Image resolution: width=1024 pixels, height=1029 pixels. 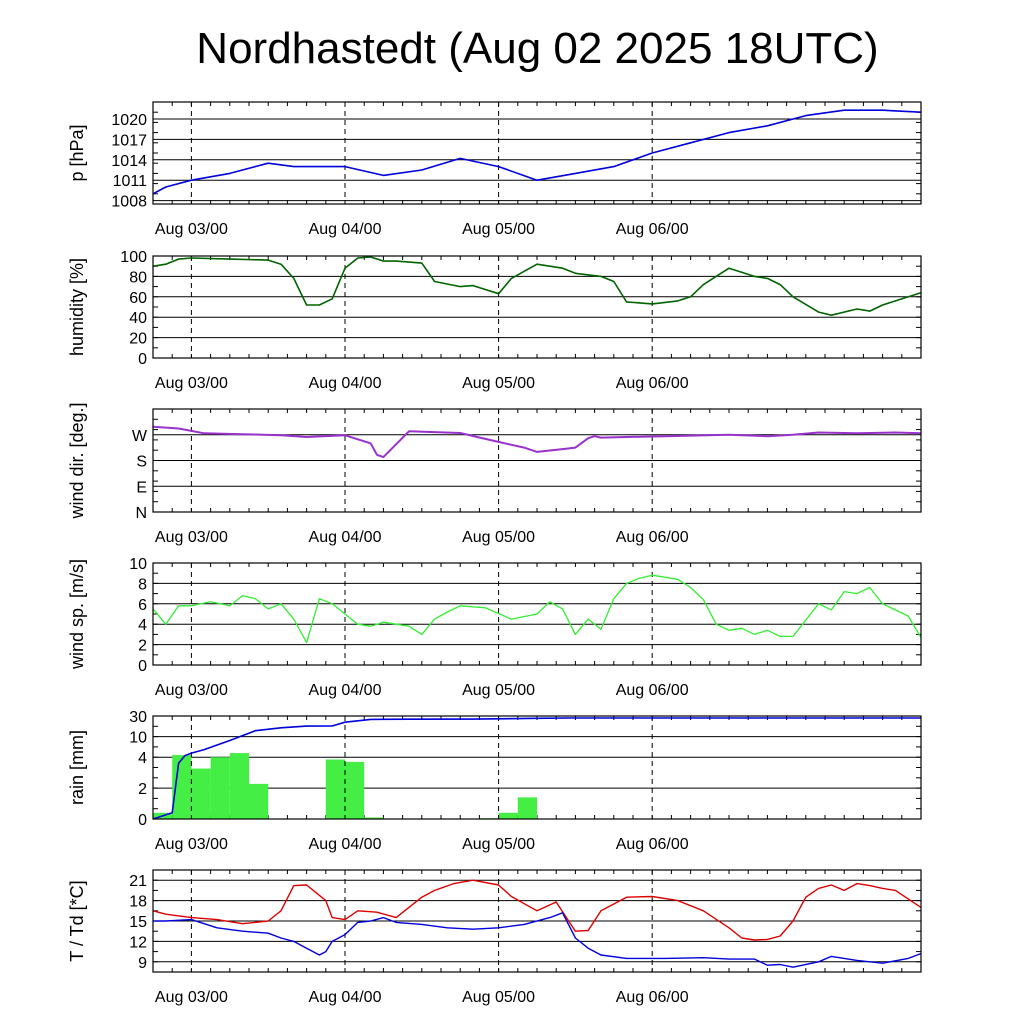 What do you see at coordinates (129, 120) in the screenshot?
I see `y-tick-label: 1020` at bounding box center [129, 120].